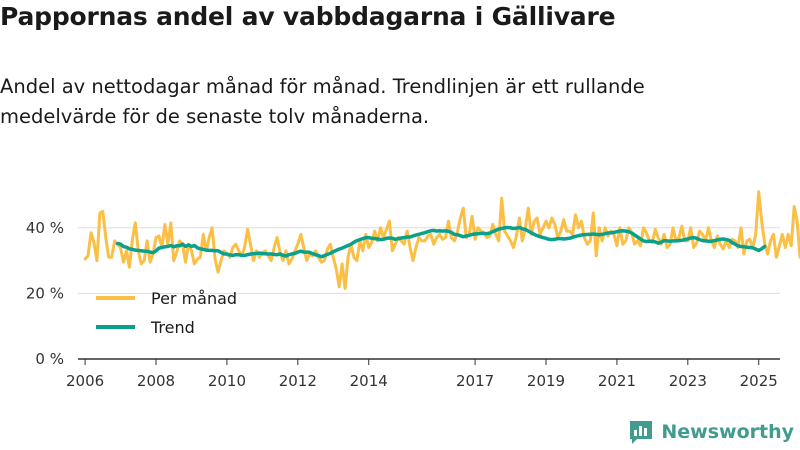 The height and width of the screenshot is (450, 800). Describe the element at coordinates (85, 381) in the screenshot. I see `x-tick-label: 2006` at that location.